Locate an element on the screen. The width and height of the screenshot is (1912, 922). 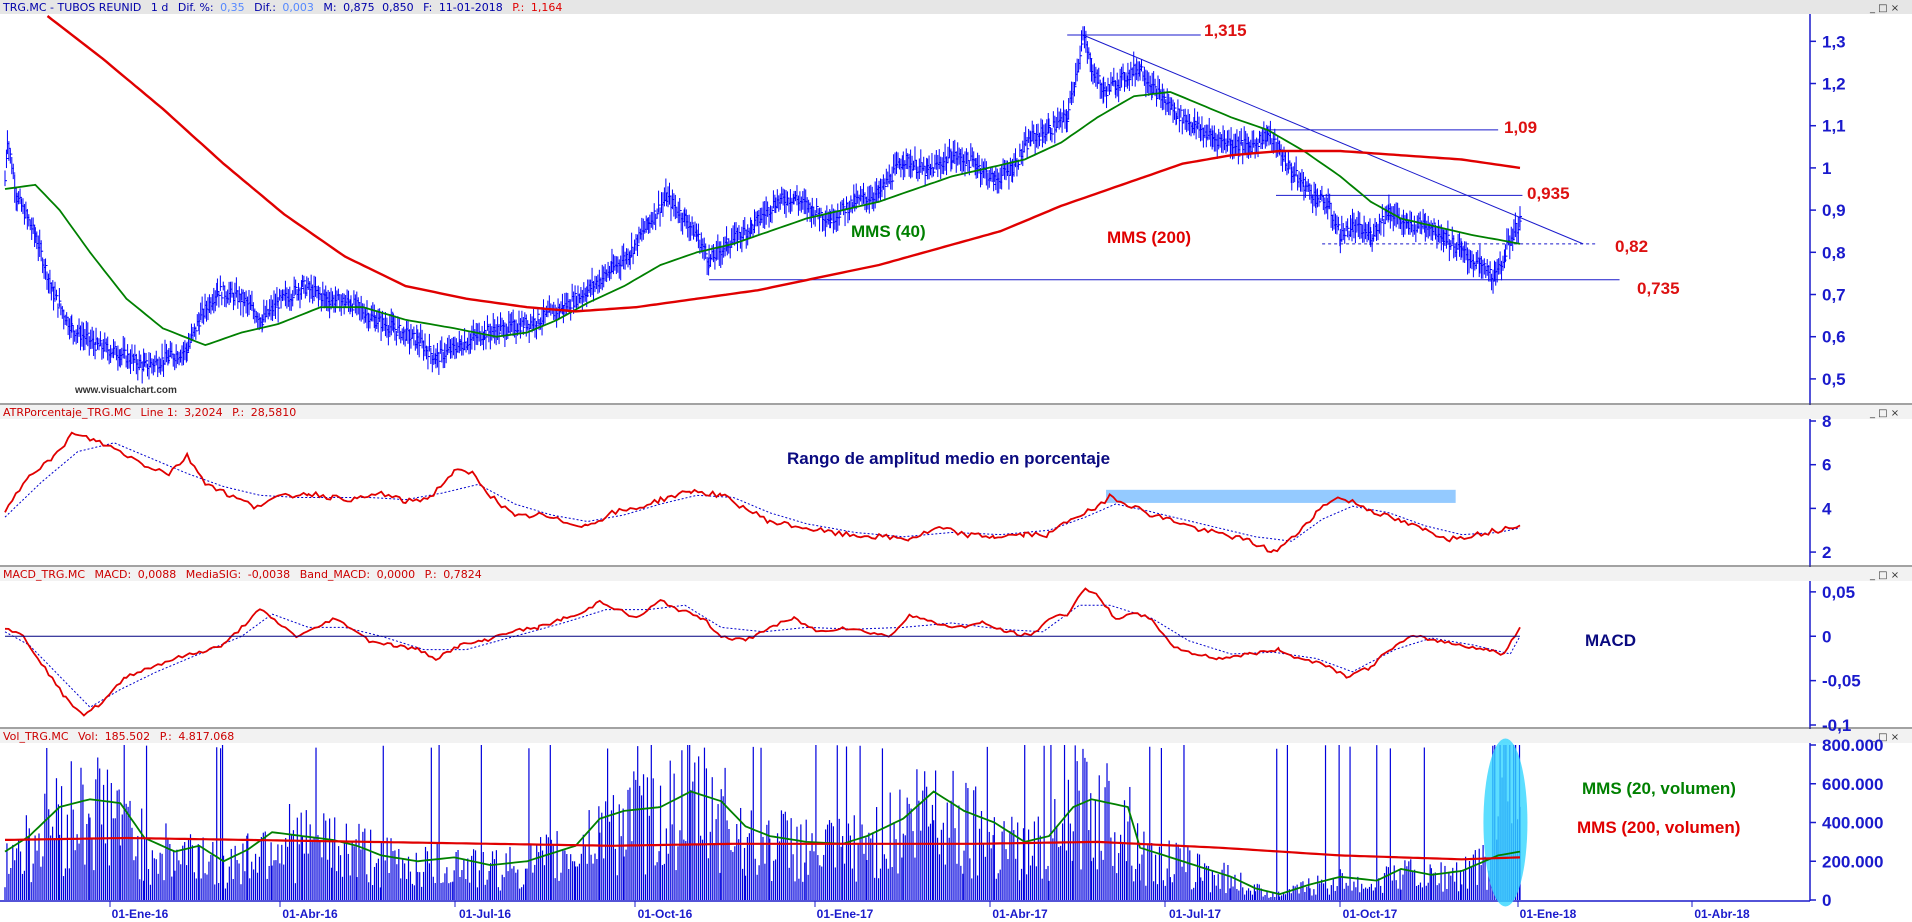
macd-band-label: Band_MACD: is located at coordinates (335, 574).